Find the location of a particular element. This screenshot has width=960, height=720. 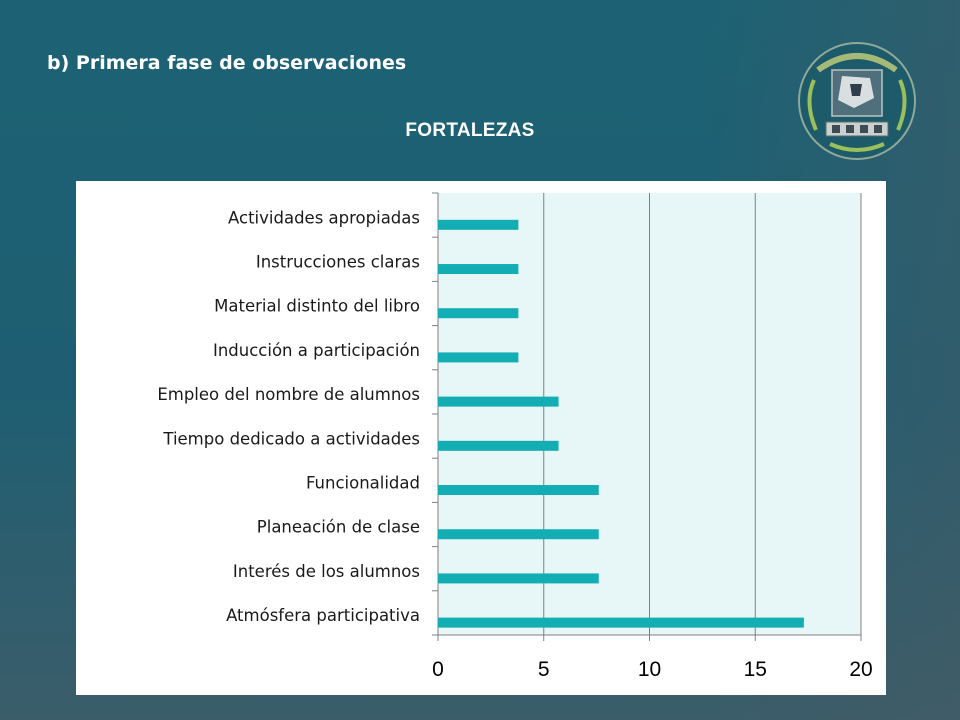

x-tick-label: 5 is located at coordinates (544, 669).